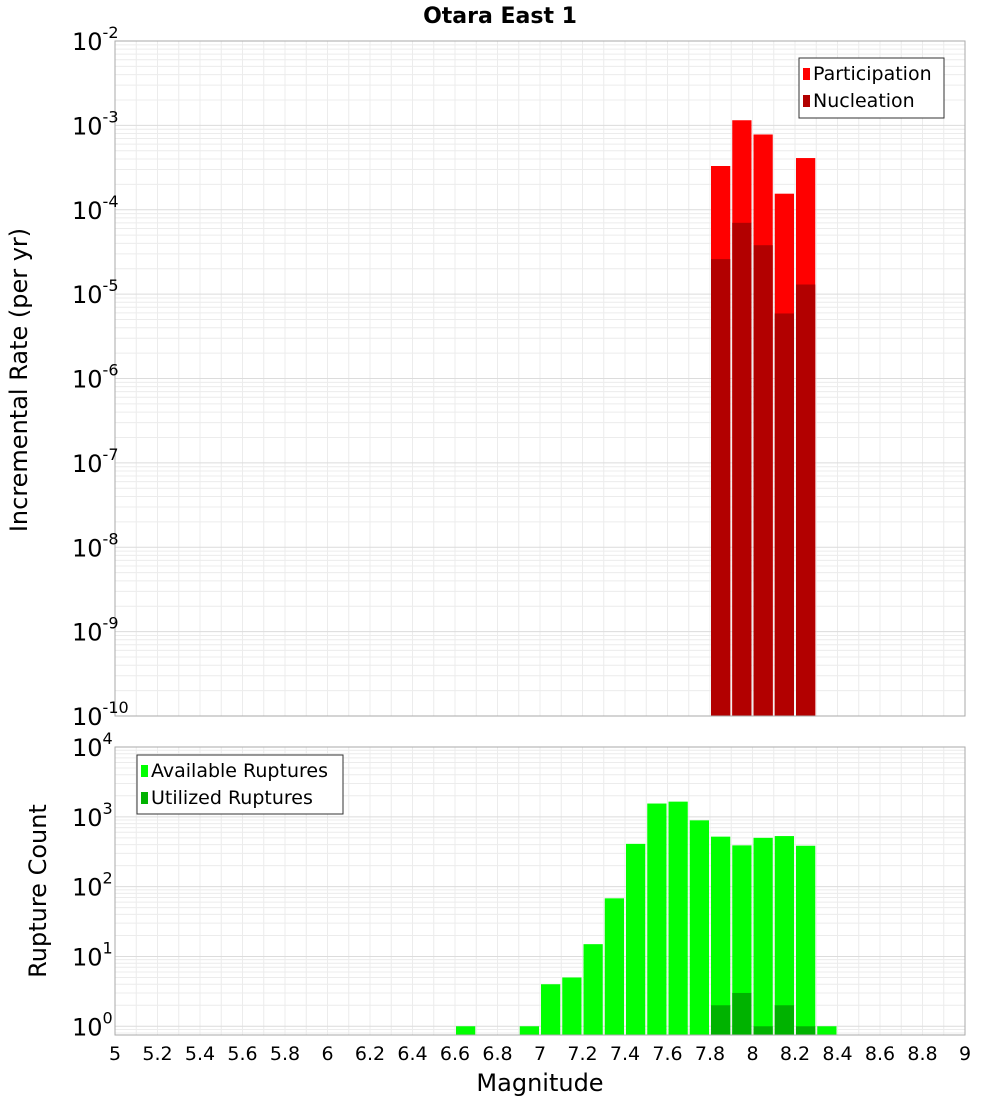 The image size is (1000, 1100). What do you see at coordinates (38, 891) in the screenshot?
I see `count-y-axis-label: Rupture Count` at bounding box center [38, 891].